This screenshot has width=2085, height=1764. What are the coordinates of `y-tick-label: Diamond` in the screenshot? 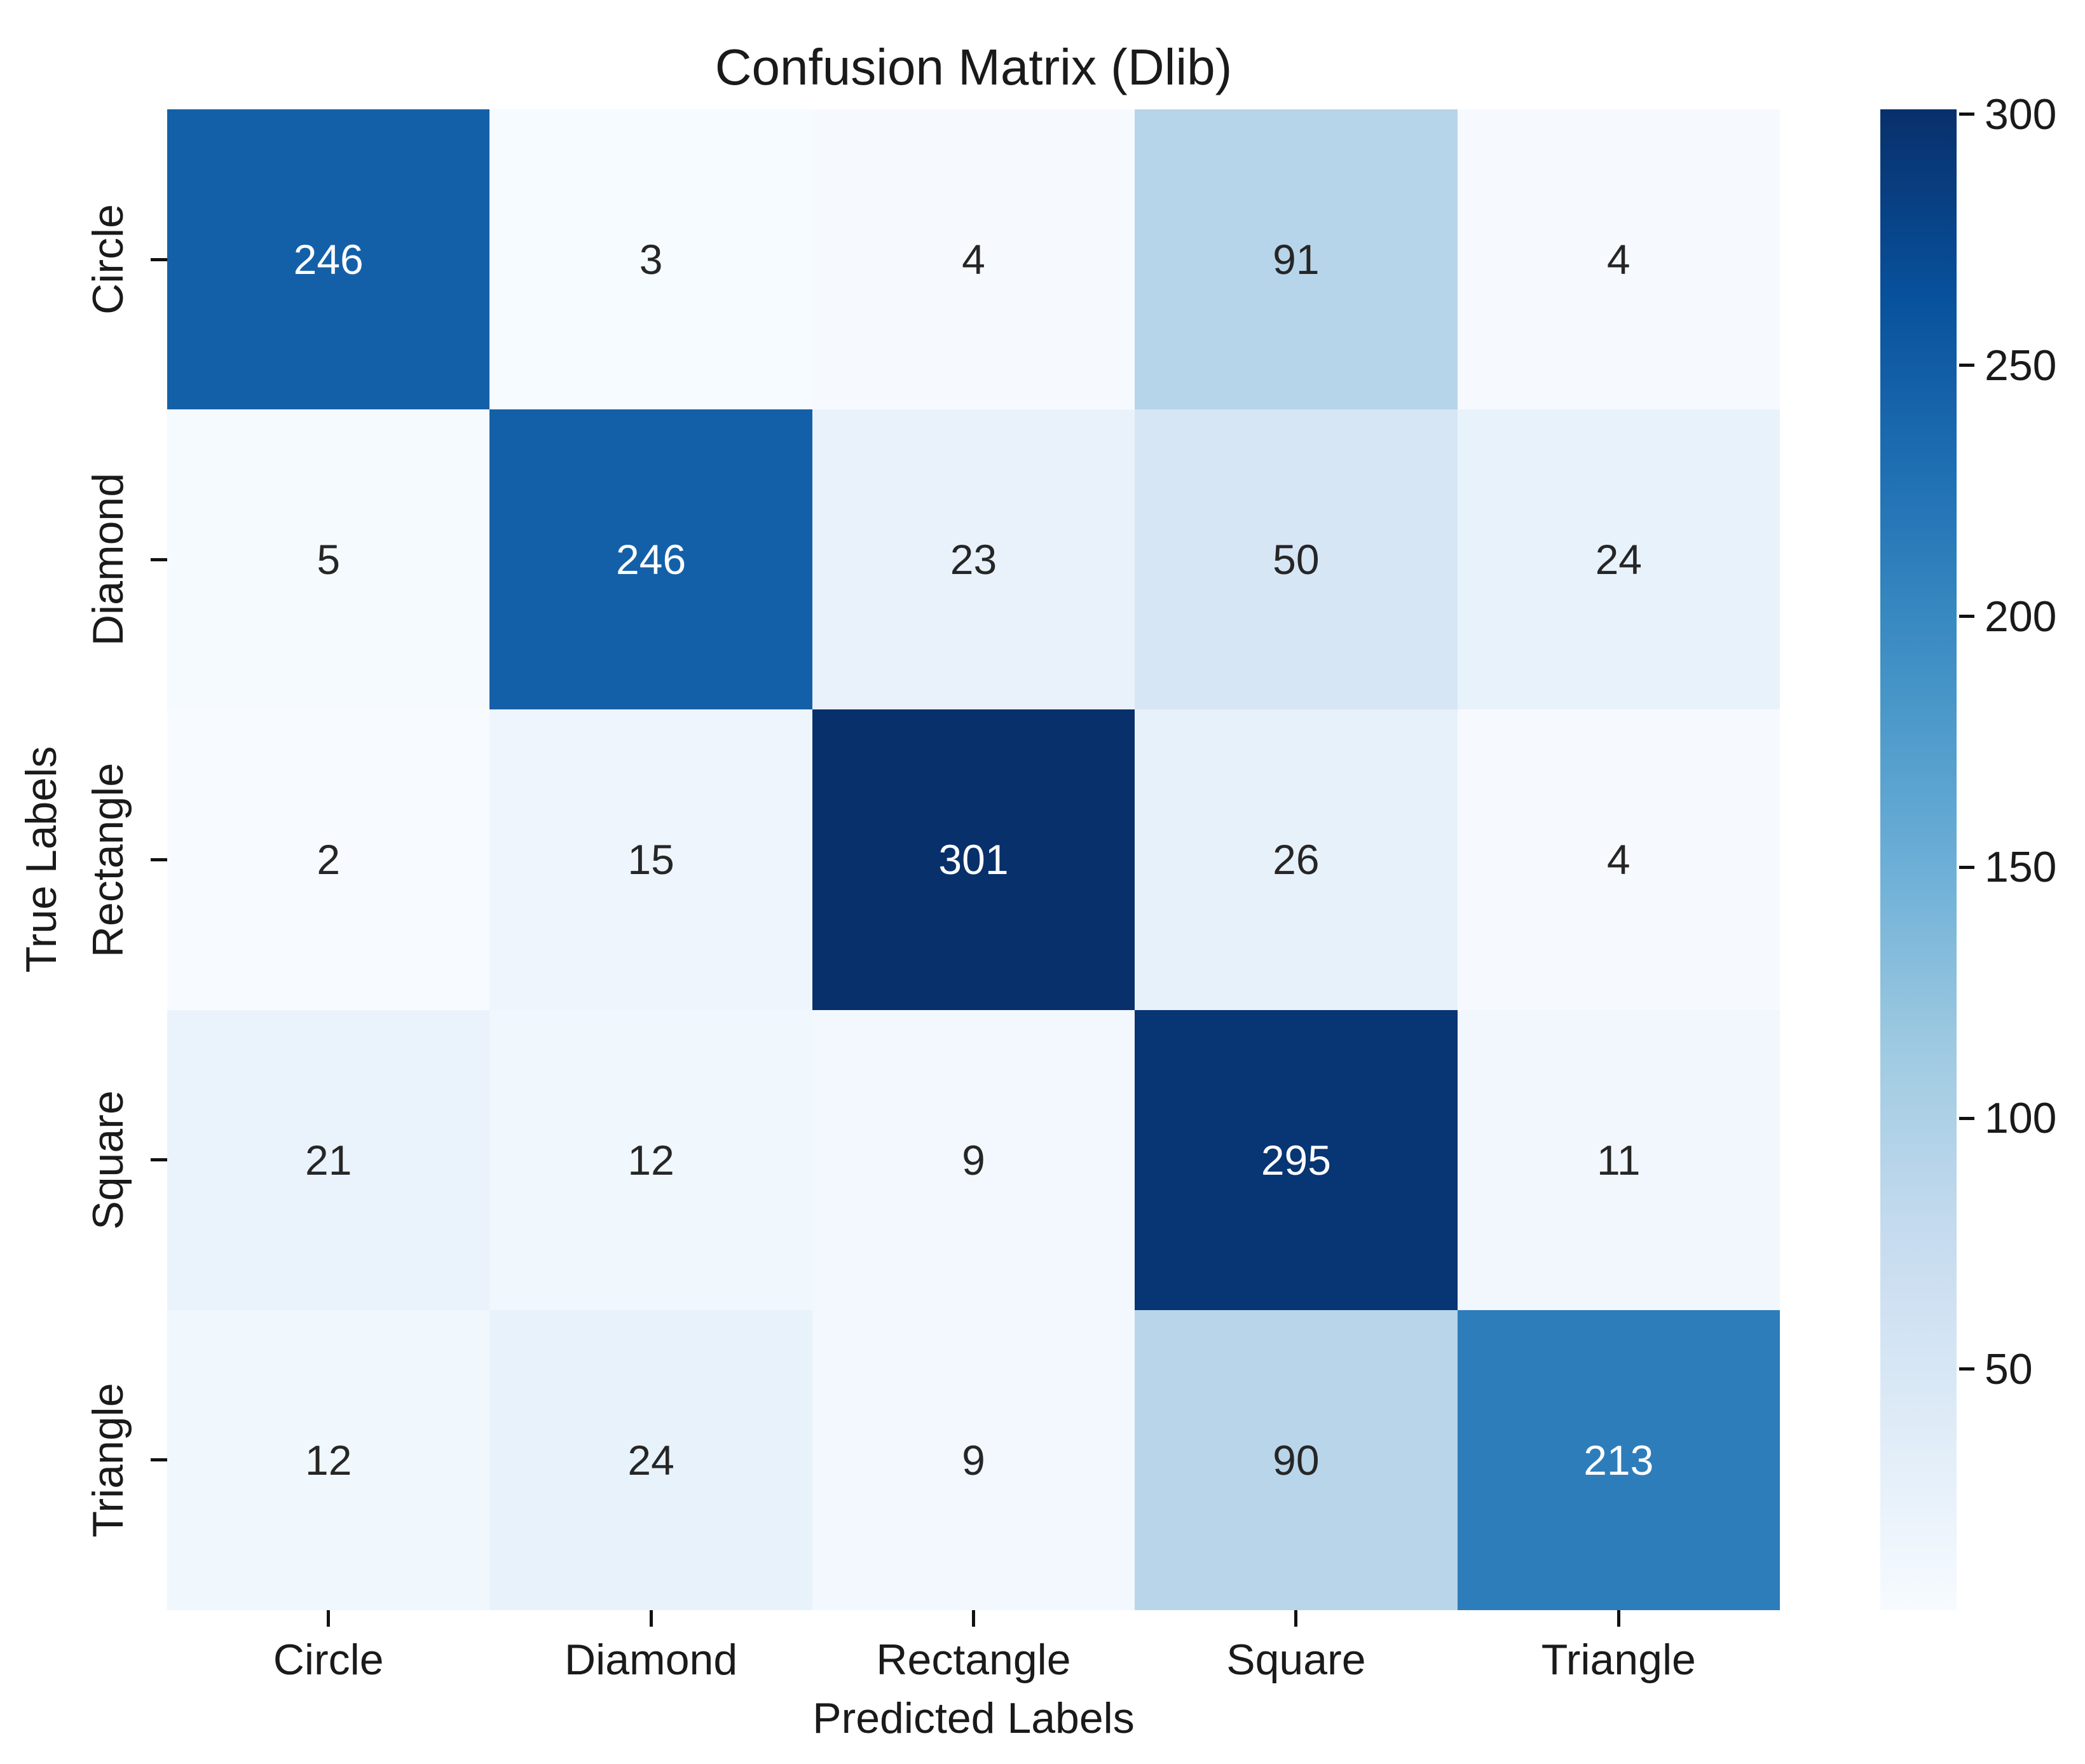 It's located at (108, 559).